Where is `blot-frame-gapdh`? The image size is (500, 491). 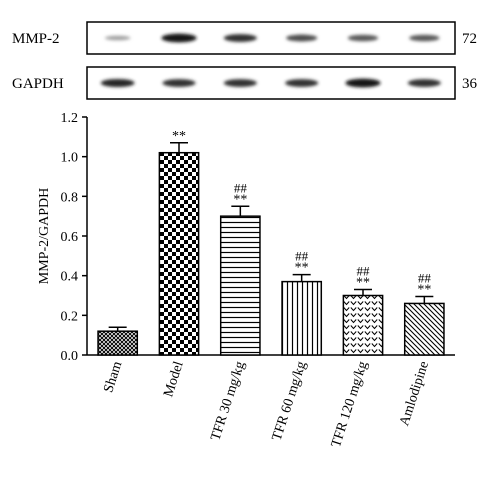
blot-frame-gapdh is located at coordinates (271, 83).